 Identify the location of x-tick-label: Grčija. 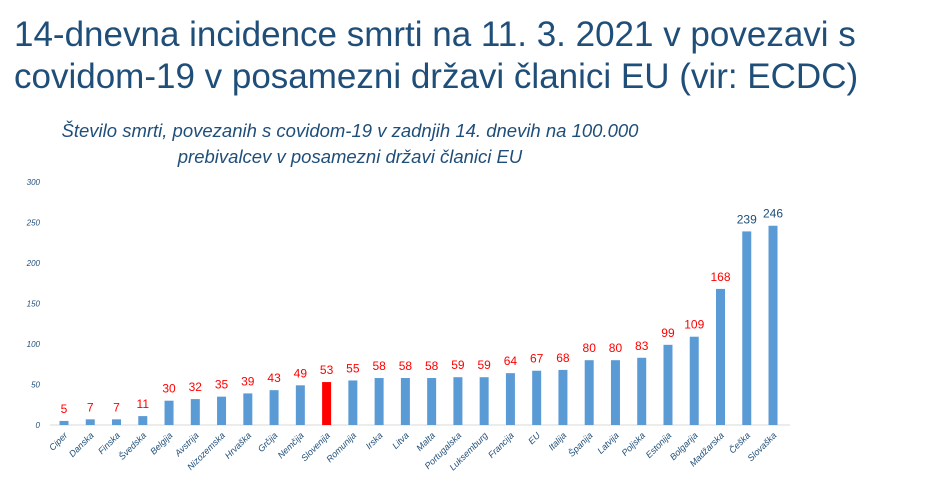
(268, 442).